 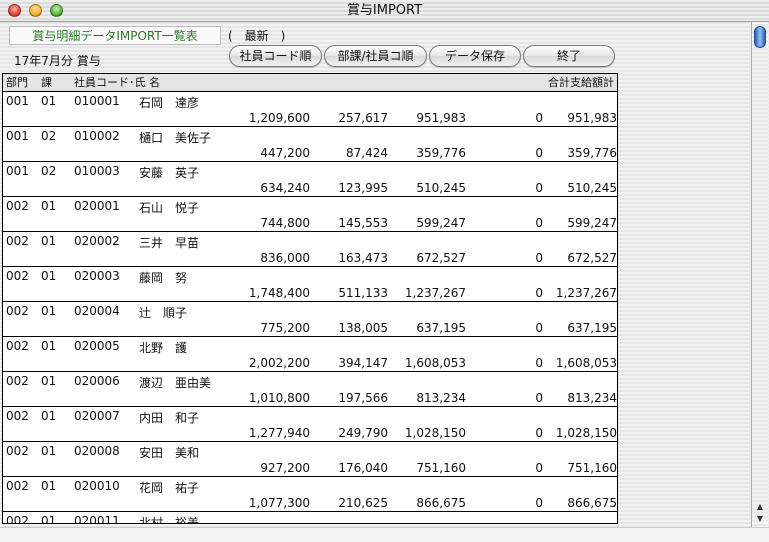 I want to click on cell-v2: 210,625, so click(x=363, y=503).